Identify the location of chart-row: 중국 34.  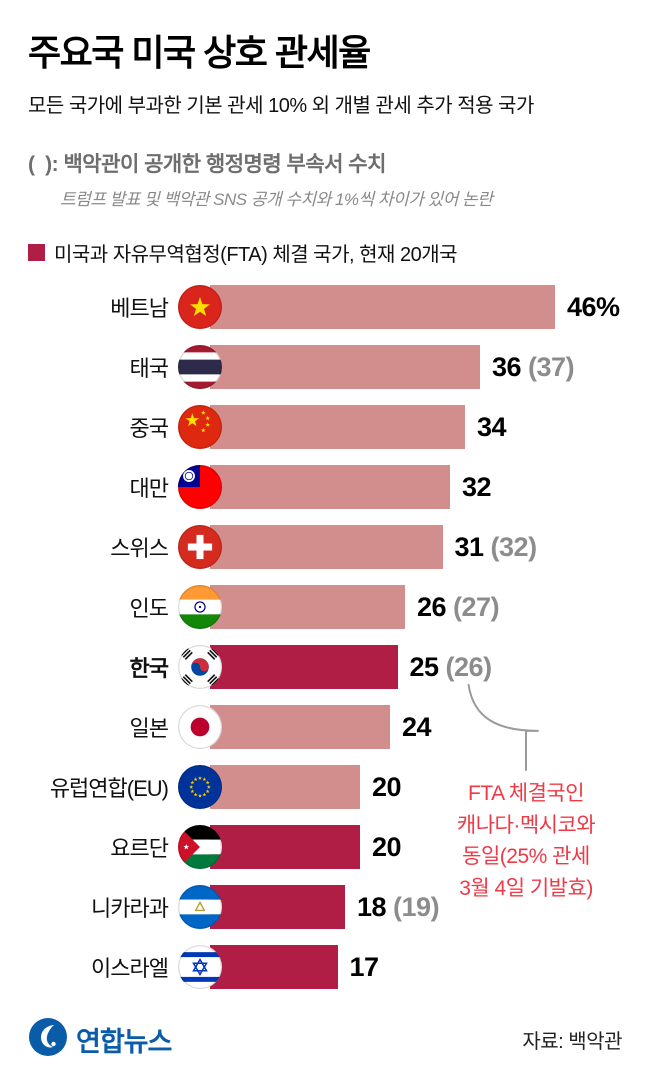
(325, 427).